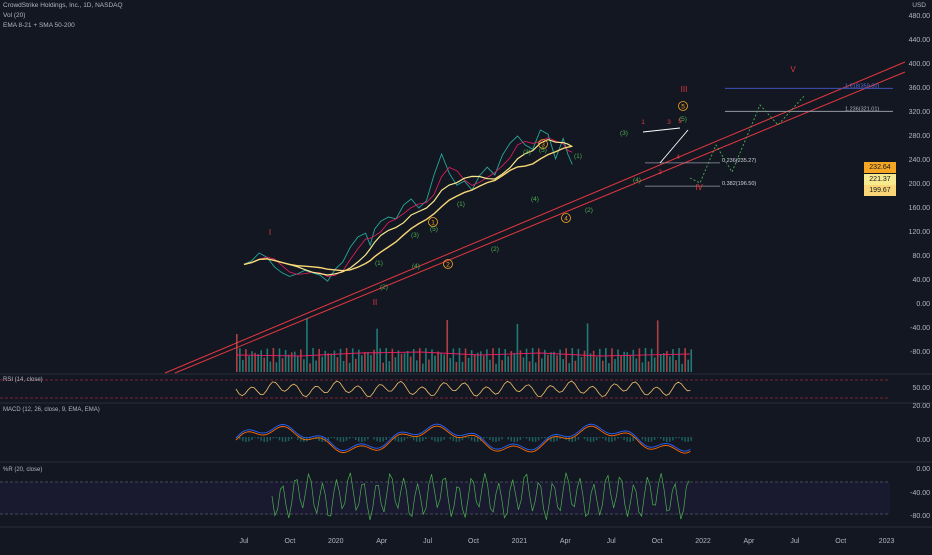  Describe the element at coordinates (336, 541) in the screenshot. I see `time-axis-label: 2020` at that location.